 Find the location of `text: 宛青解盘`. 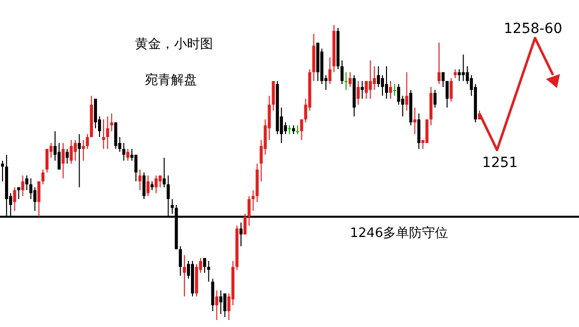

text: 宛青解盘 is located at coordinates (171, 80).